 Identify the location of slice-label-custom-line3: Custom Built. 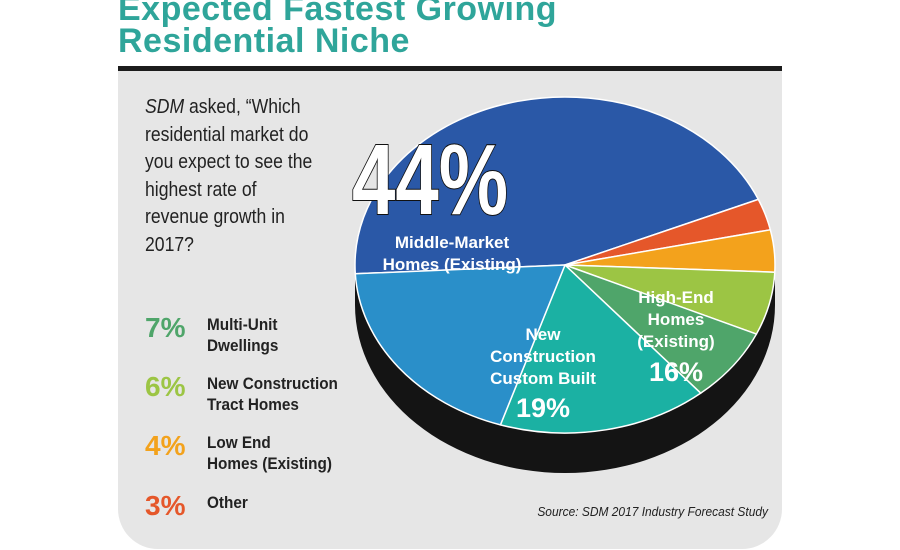
(543, 378).